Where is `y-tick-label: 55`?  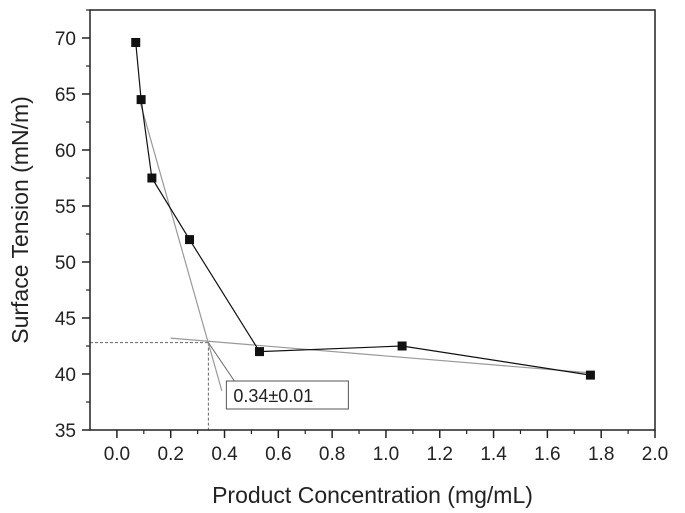
y-tick-label: 55 is located at coordinates (65, 207).